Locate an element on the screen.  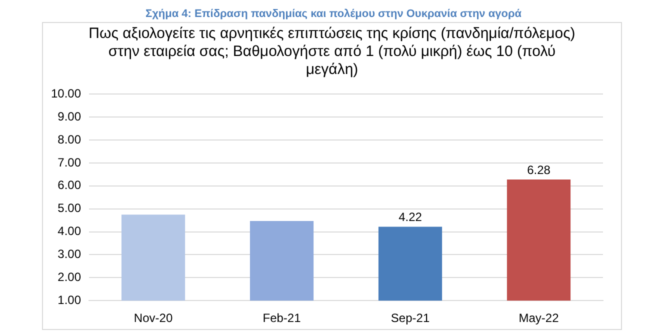
x-tick-label: Feb-21 is located at coordinates (282, 318).